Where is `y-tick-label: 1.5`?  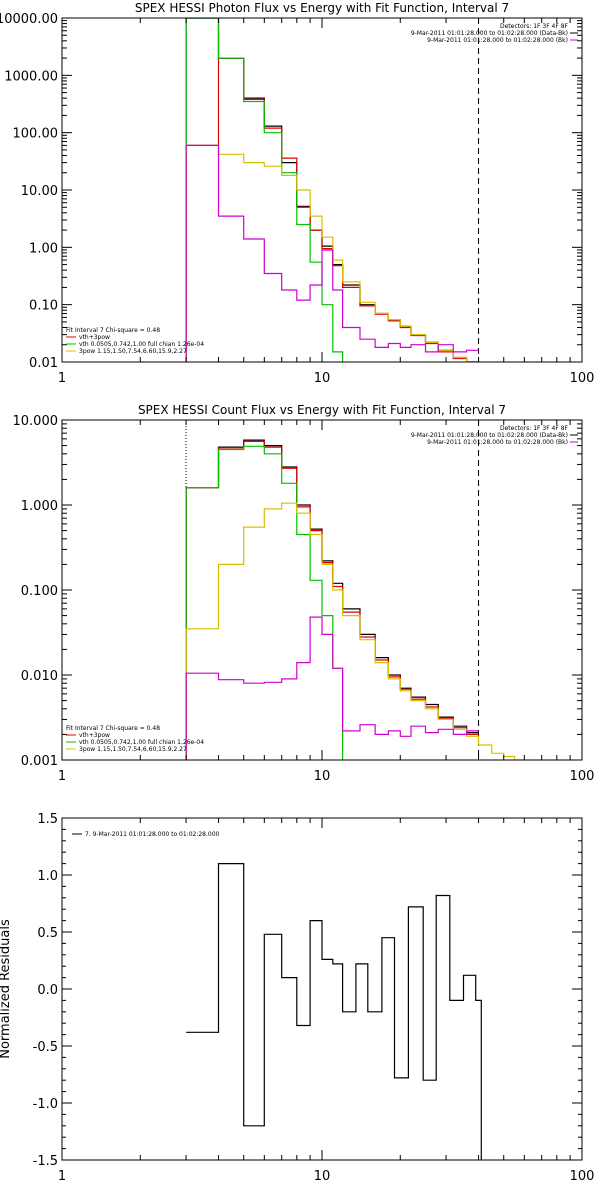
y-tick-label: 1.5 is located at coordinates (47, 819).